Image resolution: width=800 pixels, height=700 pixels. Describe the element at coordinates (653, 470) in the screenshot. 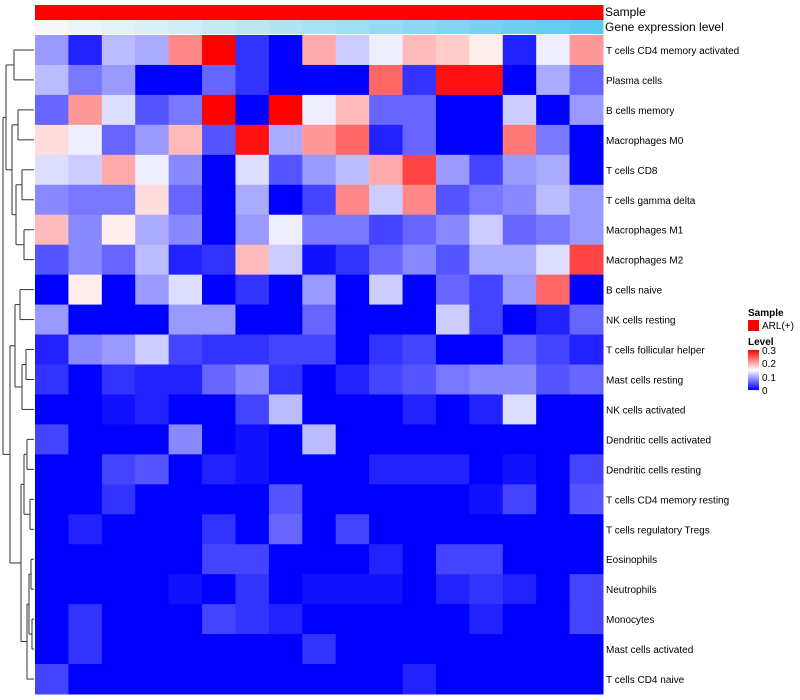

I see `row-label: Dendritic cells resting` at that location.